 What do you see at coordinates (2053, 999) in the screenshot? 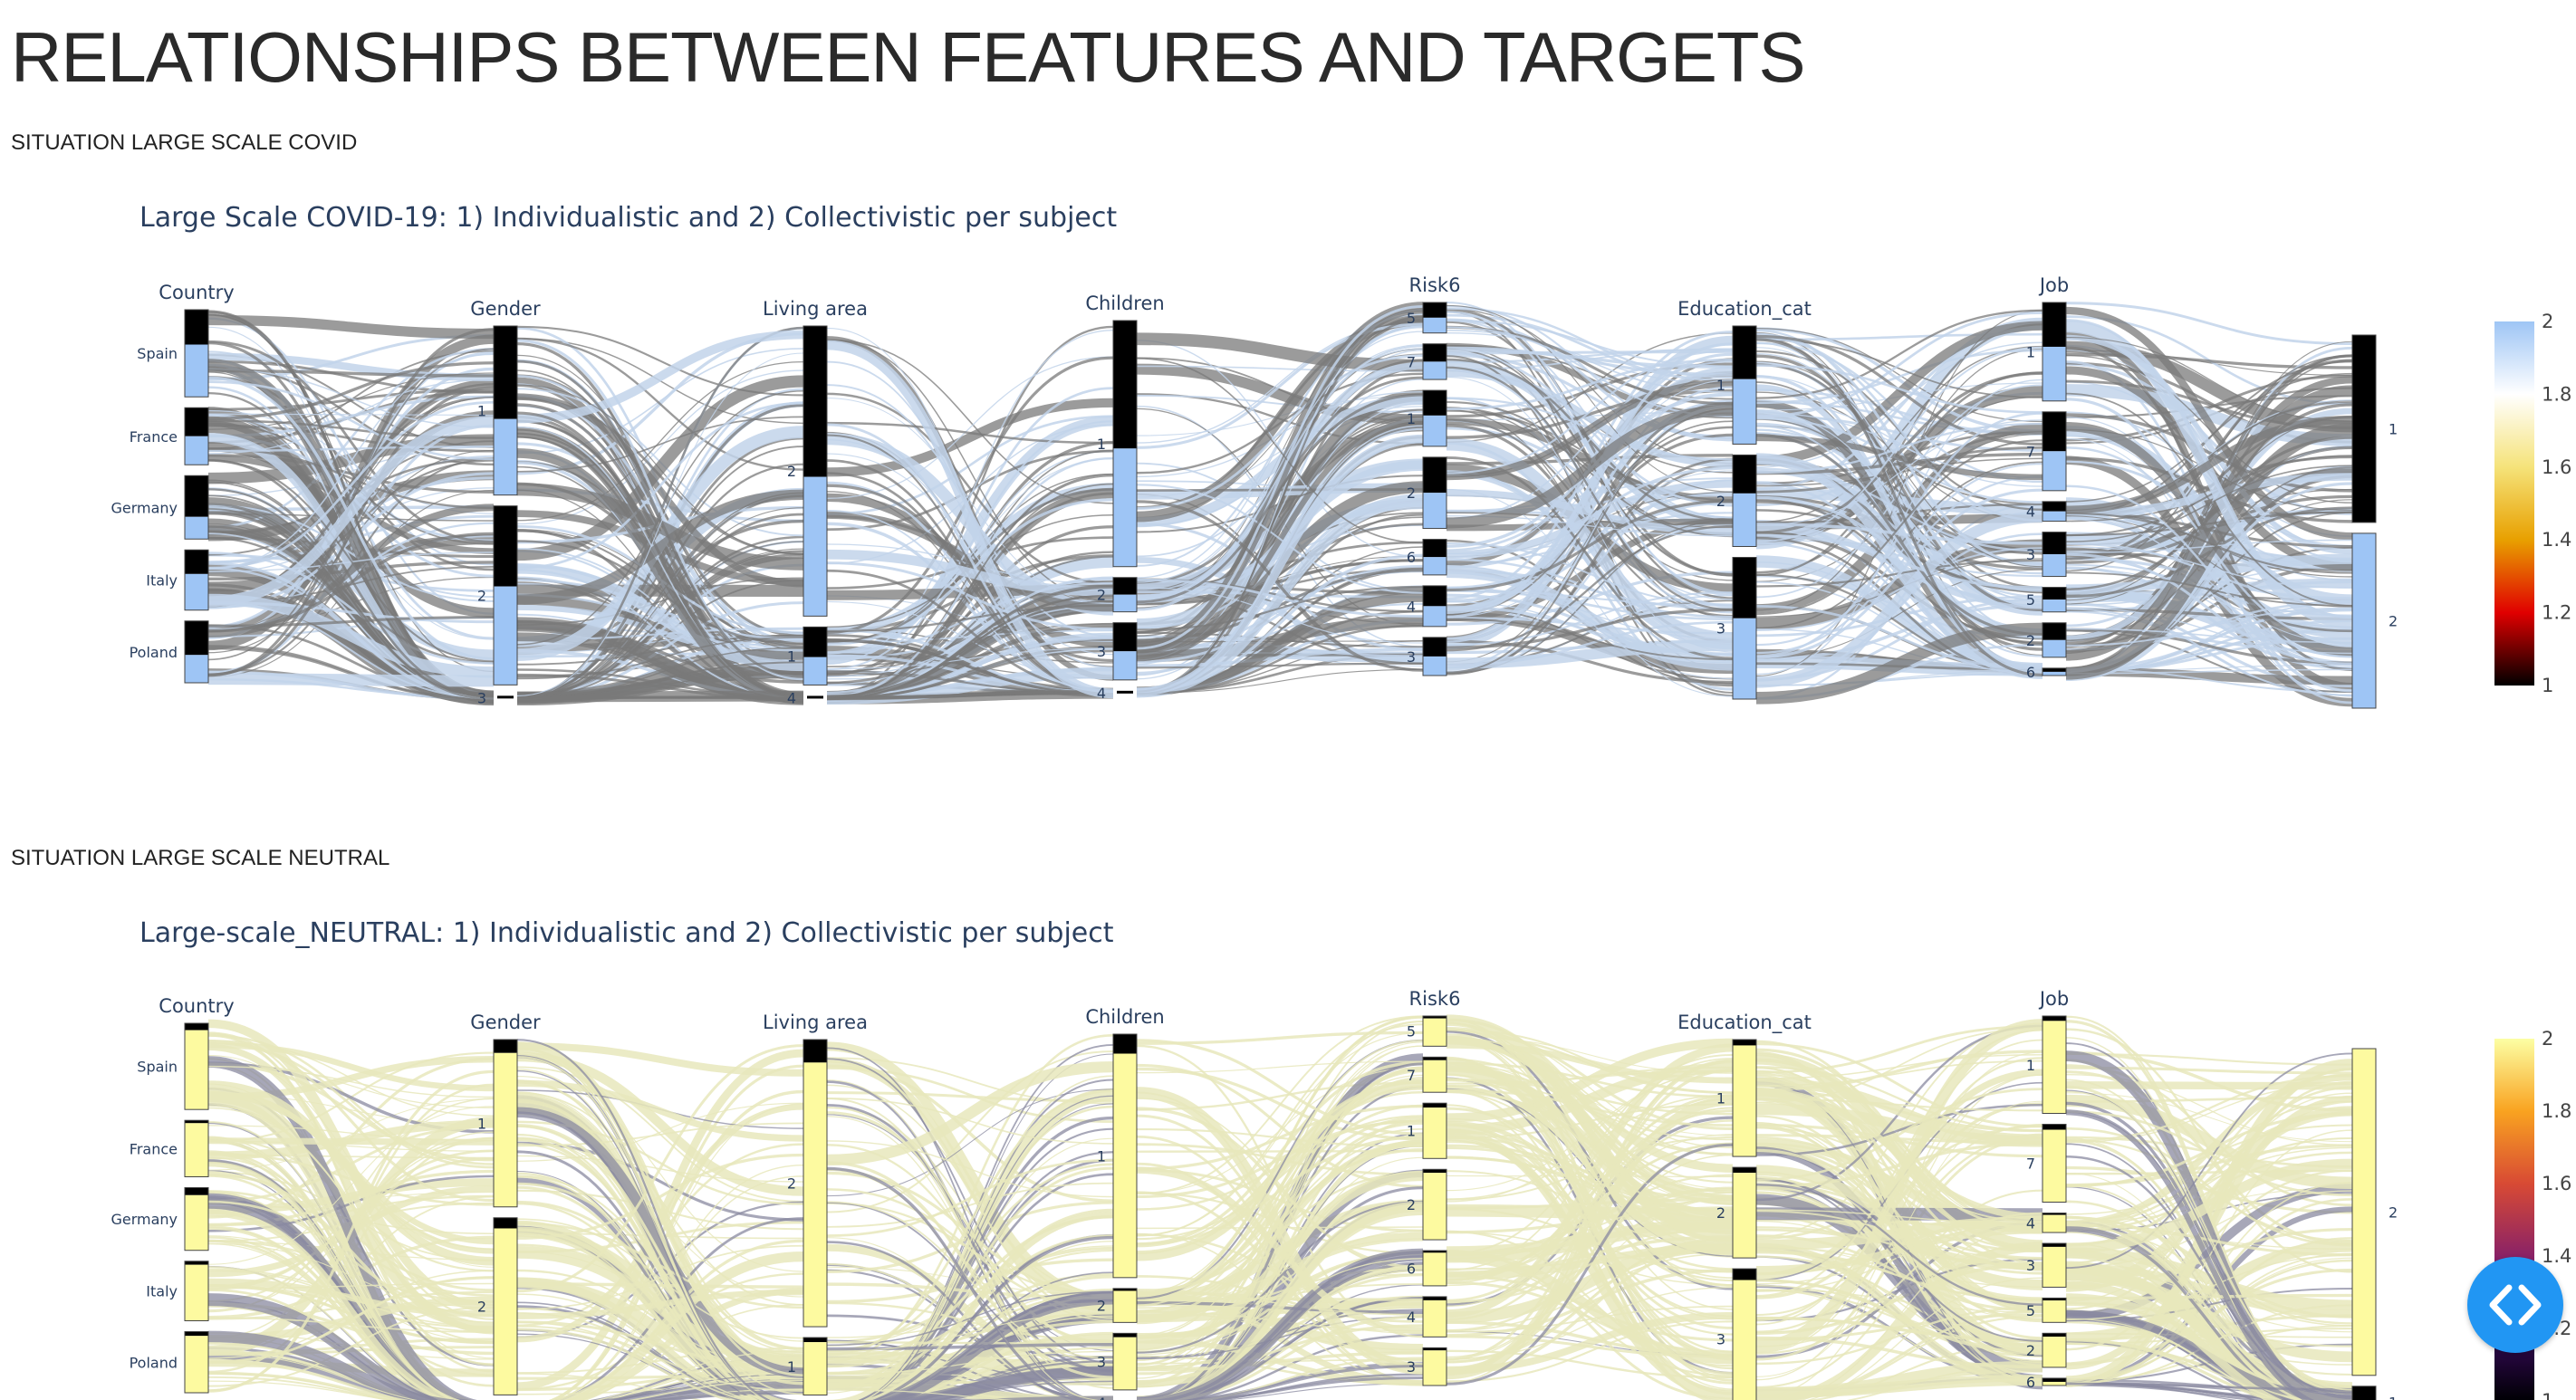
I see `axis-label: Job` at bounding box center [2053, 999].